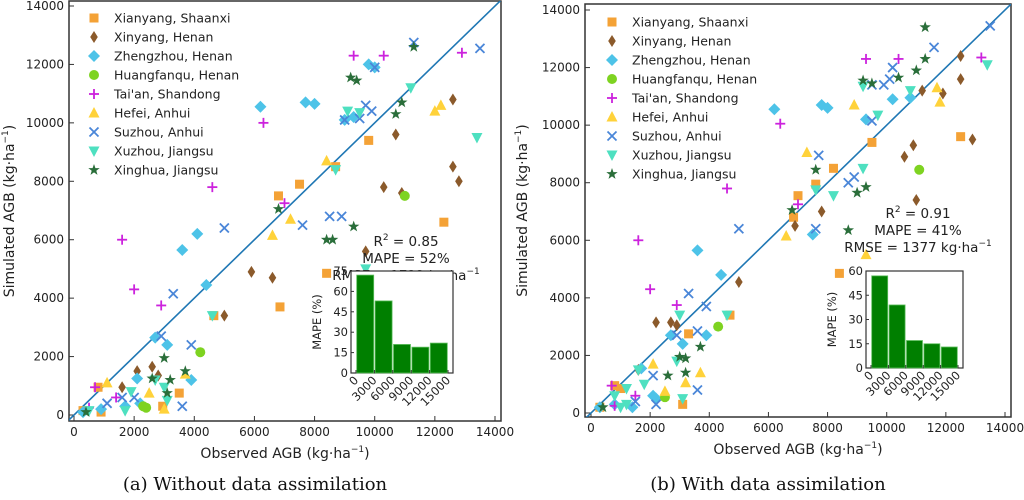 Image resolution: width=1024 pixels, height=500 pixels. What do you see at coordinates (673, 98) in the screenshot?
I see `legend-item: Tai'an, Shandong` at bounding box center [673, 98].